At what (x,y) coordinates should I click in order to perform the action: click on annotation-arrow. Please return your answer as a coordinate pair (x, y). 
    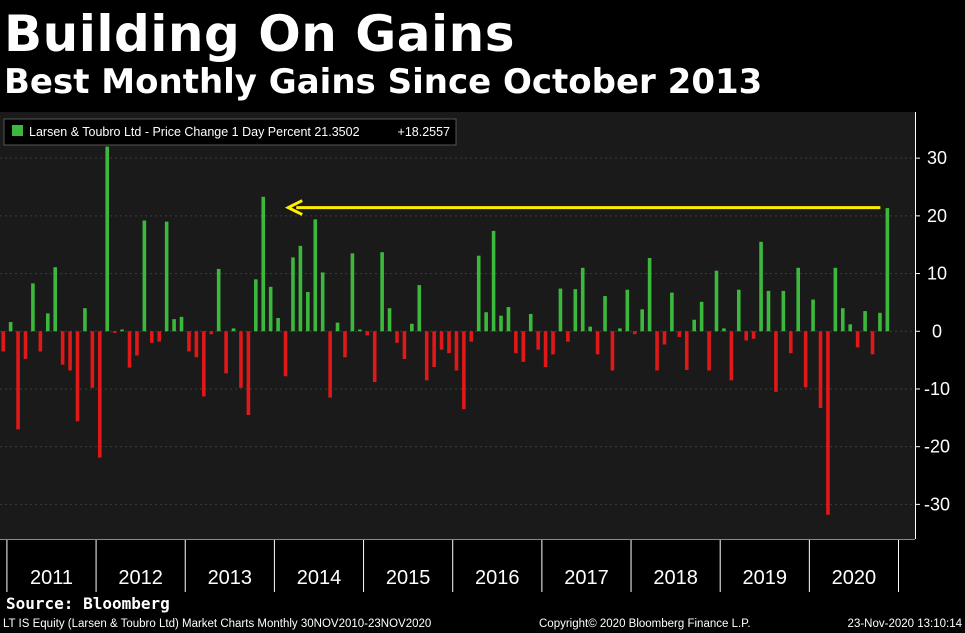
    Looking at the image, I should click on (582, 207).